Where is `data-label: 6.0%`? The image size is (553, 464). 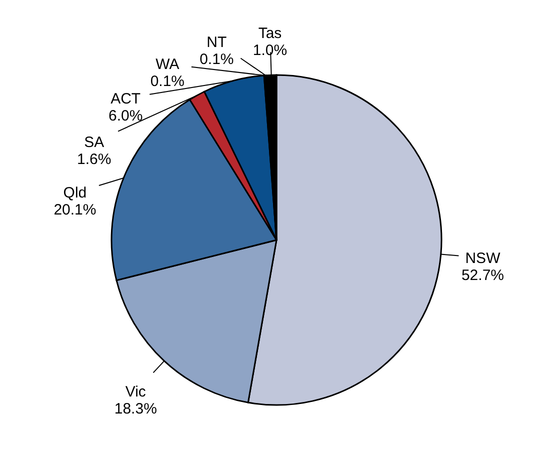 data-label: 6.0% is located at coordinates (125, 115).